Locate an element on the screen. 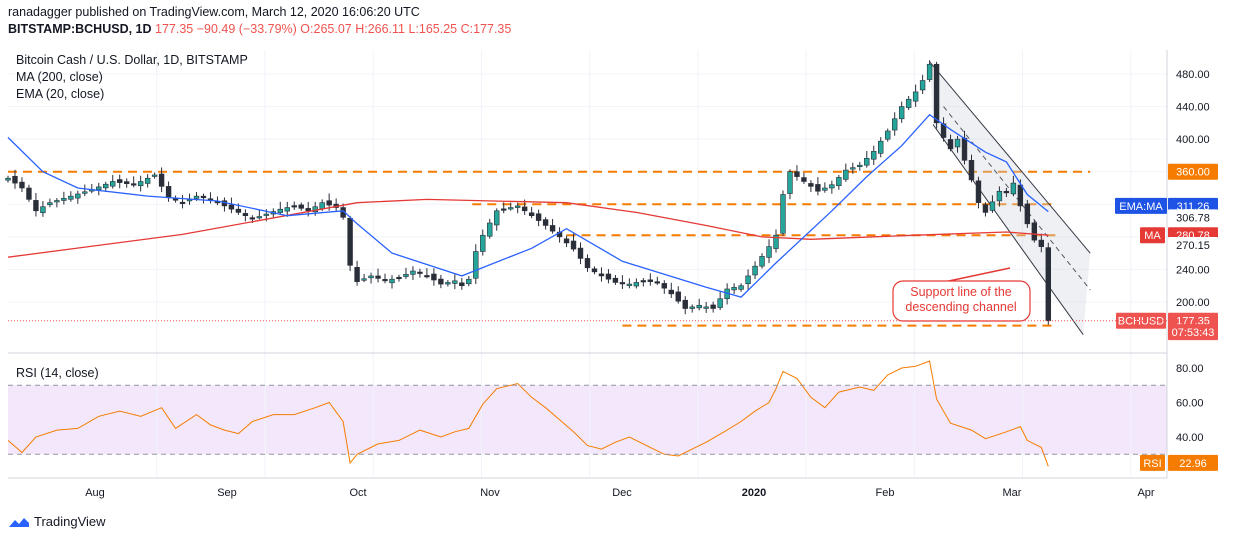 This screenshot has width=1234, height=541. rsi-tick-label: 60.00 is located at coordinates (1190, 404).